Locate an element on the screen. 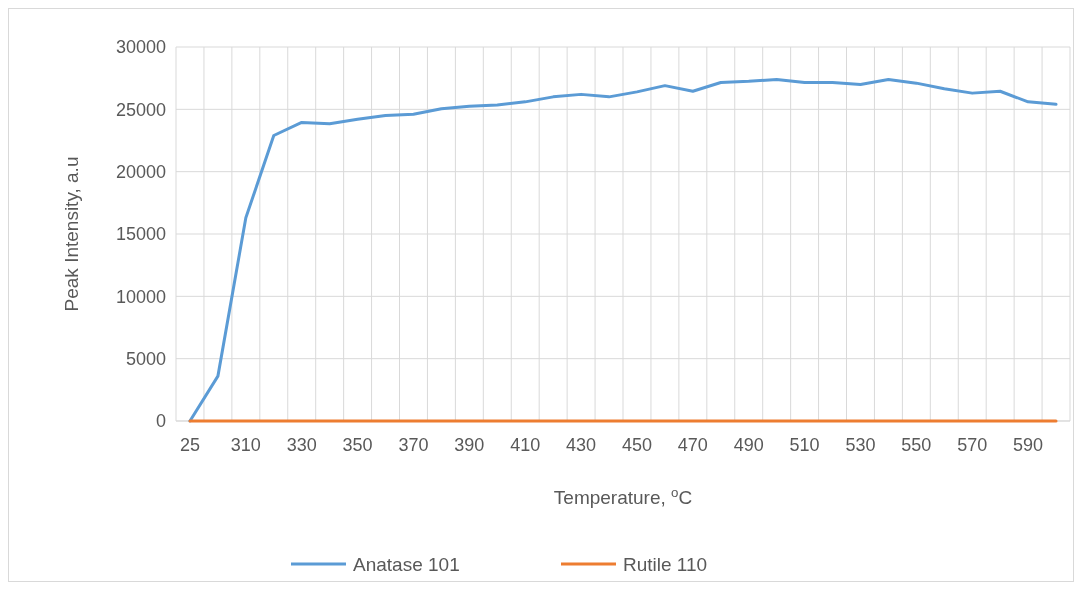 This screenshot has width=1082, height=590. x-tick-label: 510 is located at coordinates (804, 445).